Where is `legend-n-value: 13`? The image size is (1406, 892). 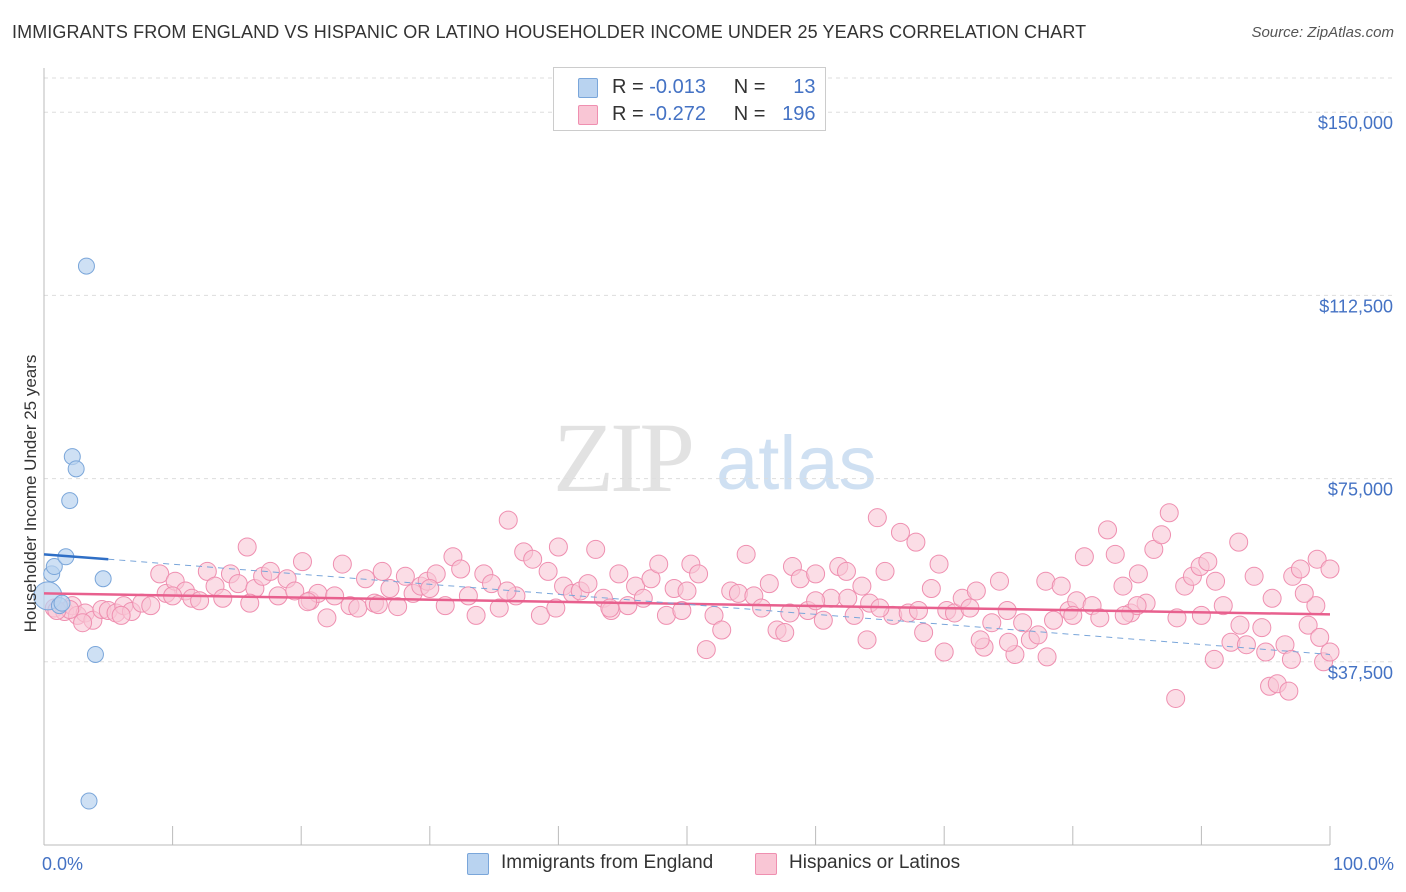 legend-n-value: 13 is located at coordinates (804, 87).